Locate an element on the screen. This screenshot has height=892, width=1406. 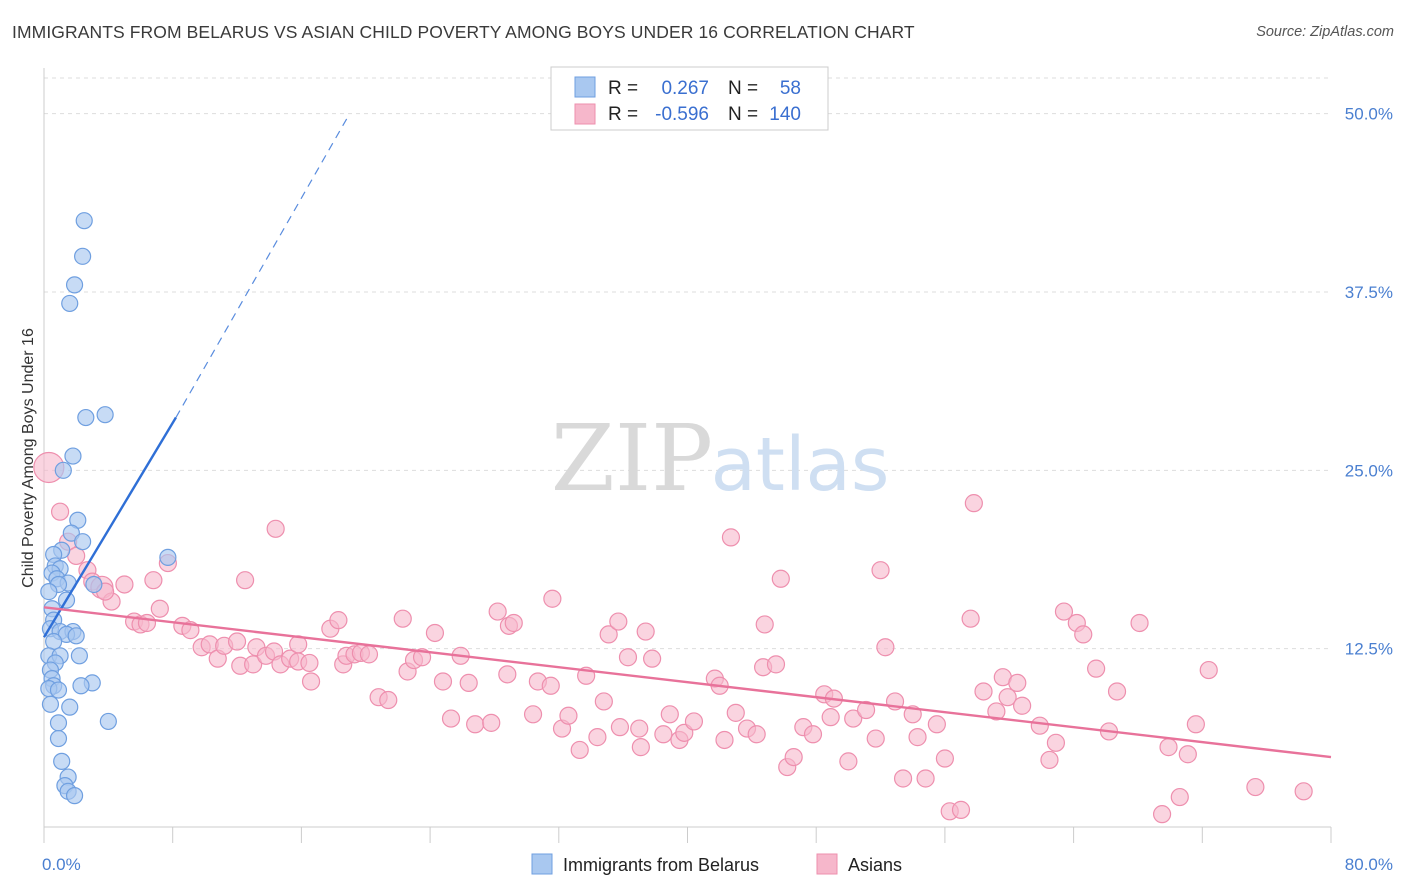
y-axis-label: Child Poverty Among Boys Under 16 is located at coordinates (28, 458).